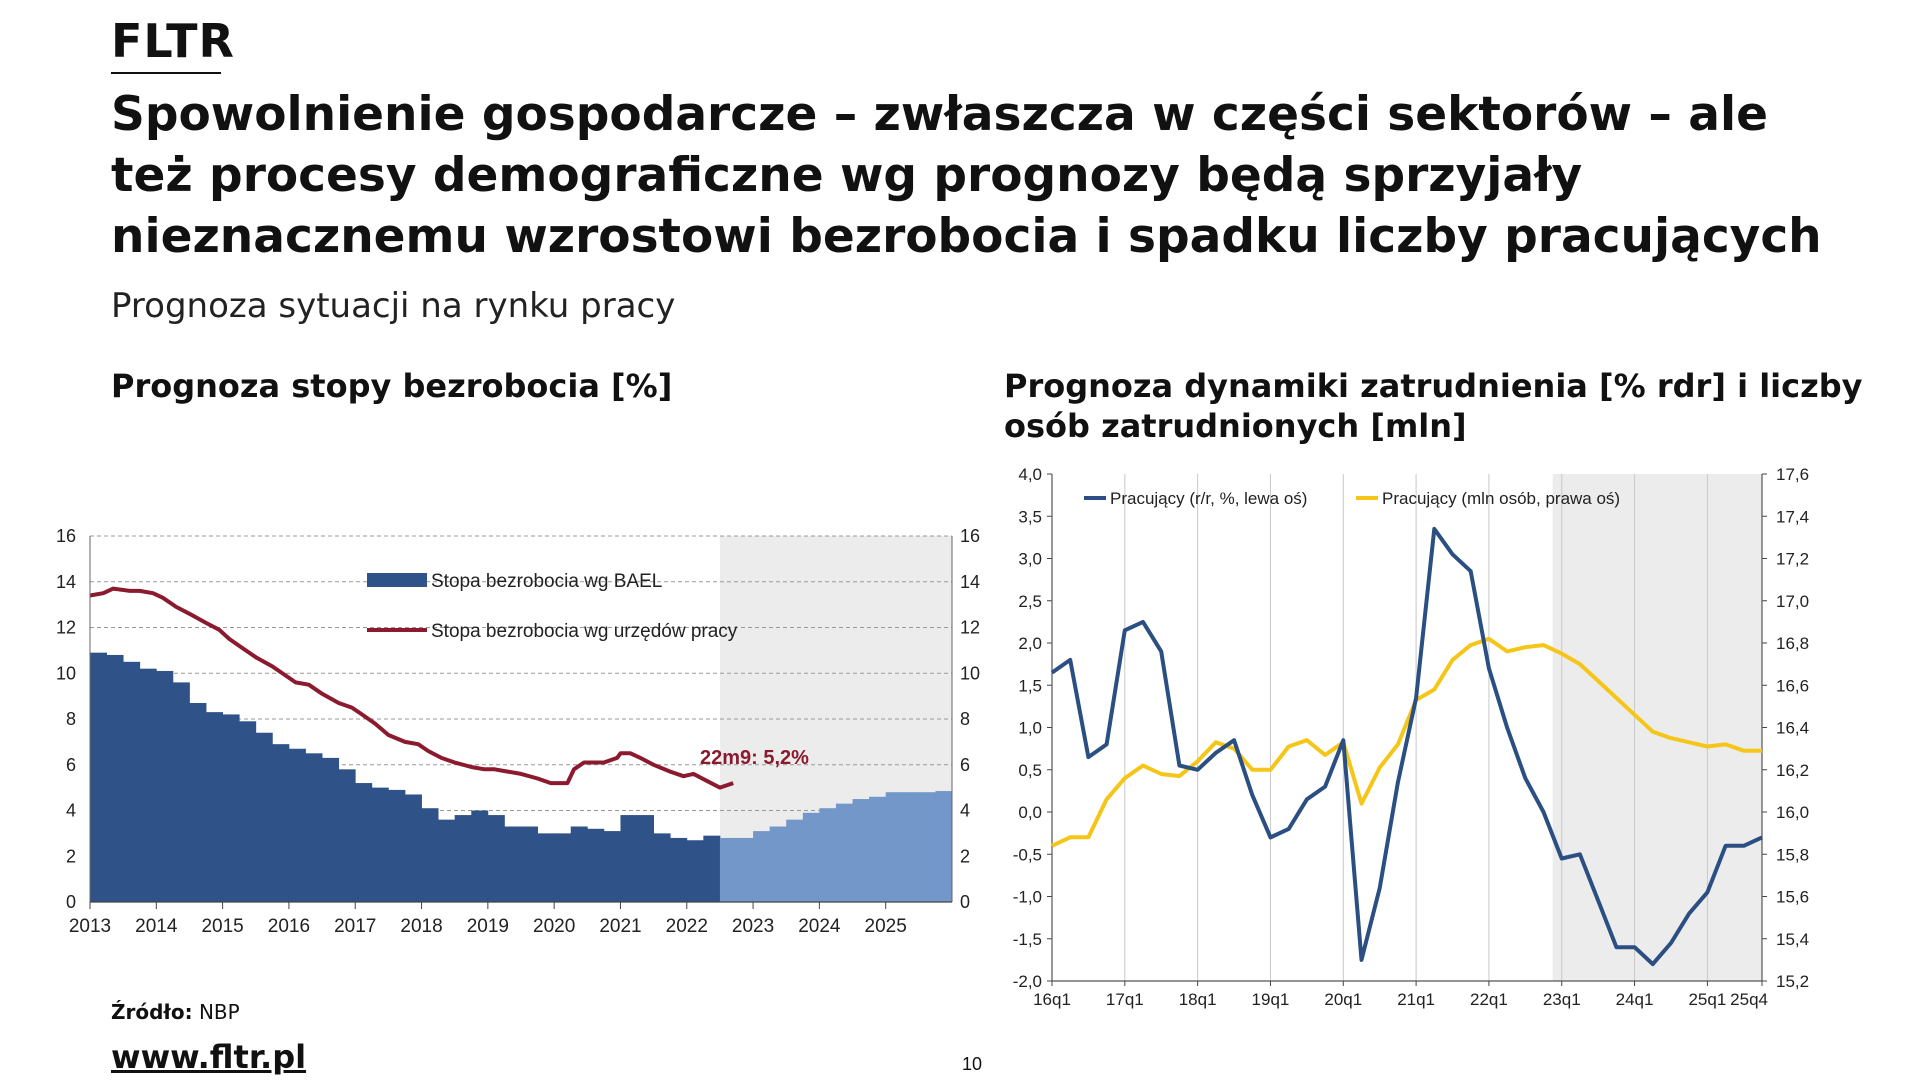 This screenshot has width=1920, height=1080. Describe the element at coordinates (66, 582) in the screenshot. I see `y-tick-label-left: 14` at that location.